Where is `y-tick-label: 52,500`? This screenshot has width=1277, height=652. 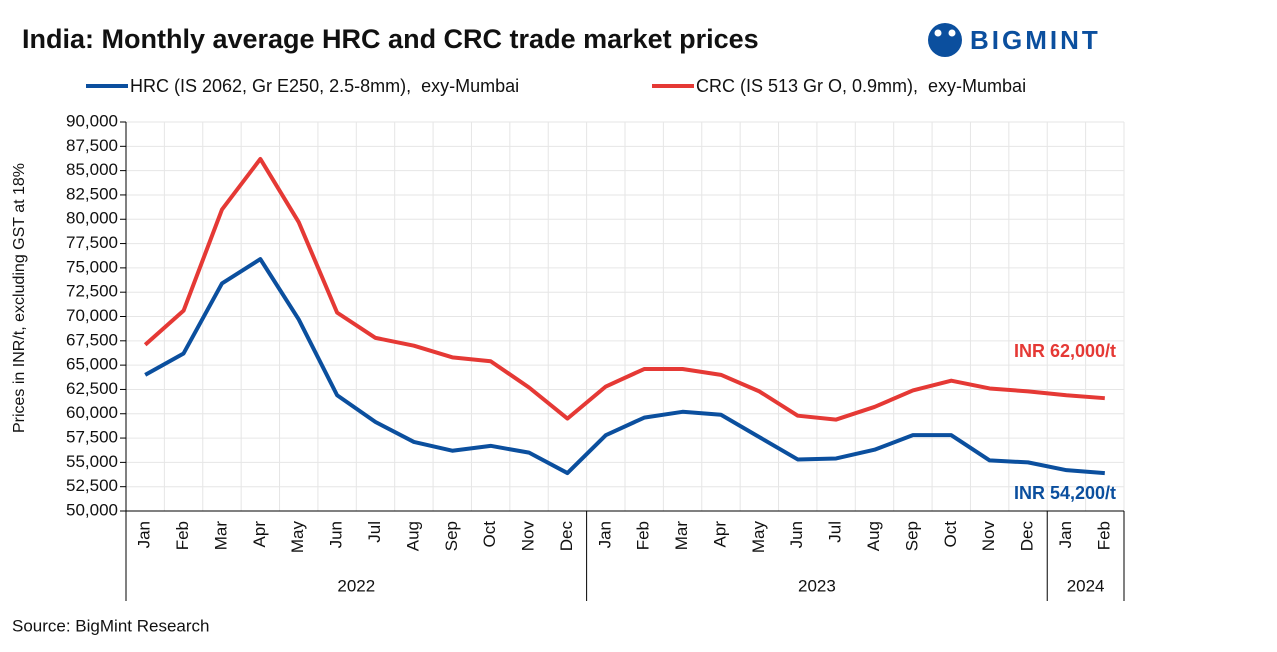
y-tick-label: 52,500 is located at coordinates (92, 485).